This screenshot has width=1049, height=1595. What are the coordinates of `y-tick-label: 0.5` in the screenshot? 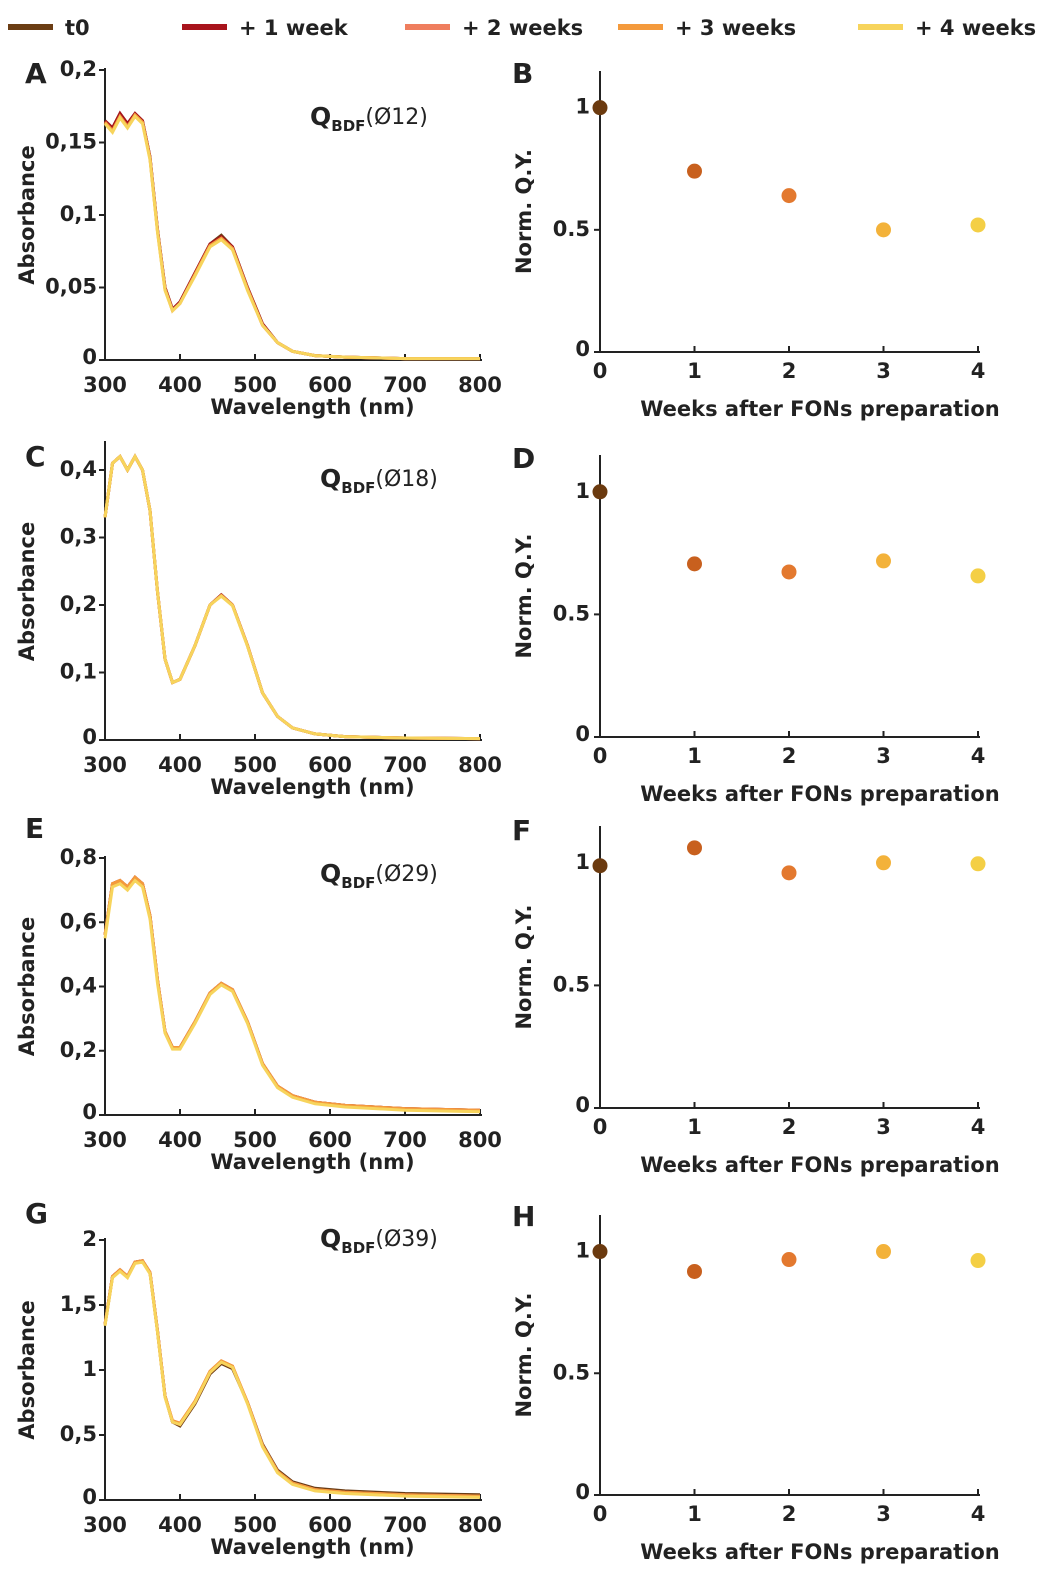 It's located at (571, 984).